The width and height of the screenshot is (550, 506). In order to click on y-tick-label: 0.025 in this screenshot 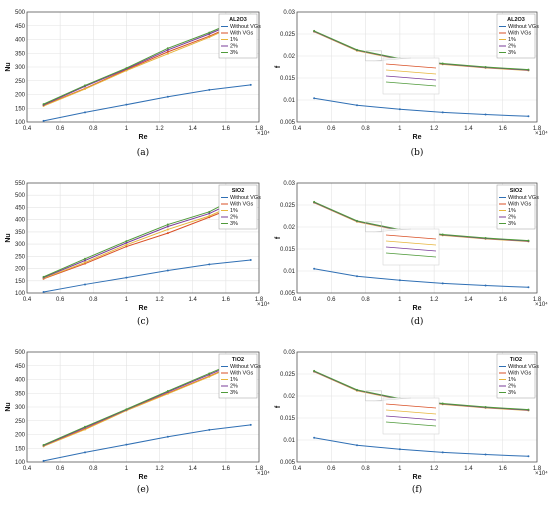, I will do `click(288, 35)`.